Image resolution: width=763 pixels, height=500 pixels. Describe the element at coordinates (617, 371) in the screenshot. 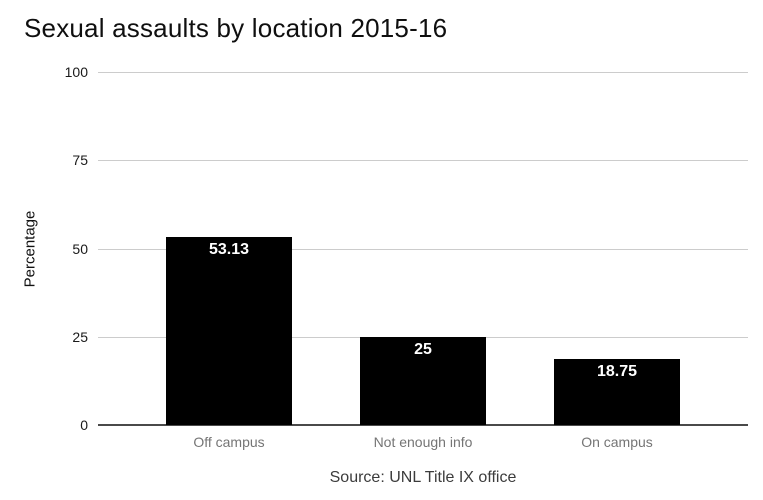

I see `bar-value-label: 18.75` at that location.